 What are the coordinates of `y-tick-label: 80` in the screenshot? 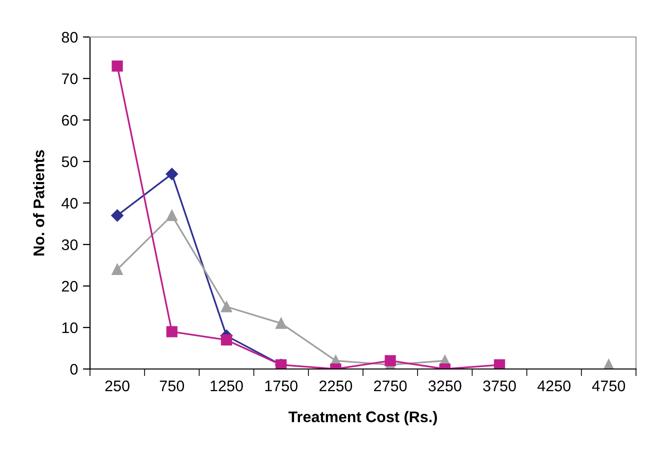 It's located at (70, 37).